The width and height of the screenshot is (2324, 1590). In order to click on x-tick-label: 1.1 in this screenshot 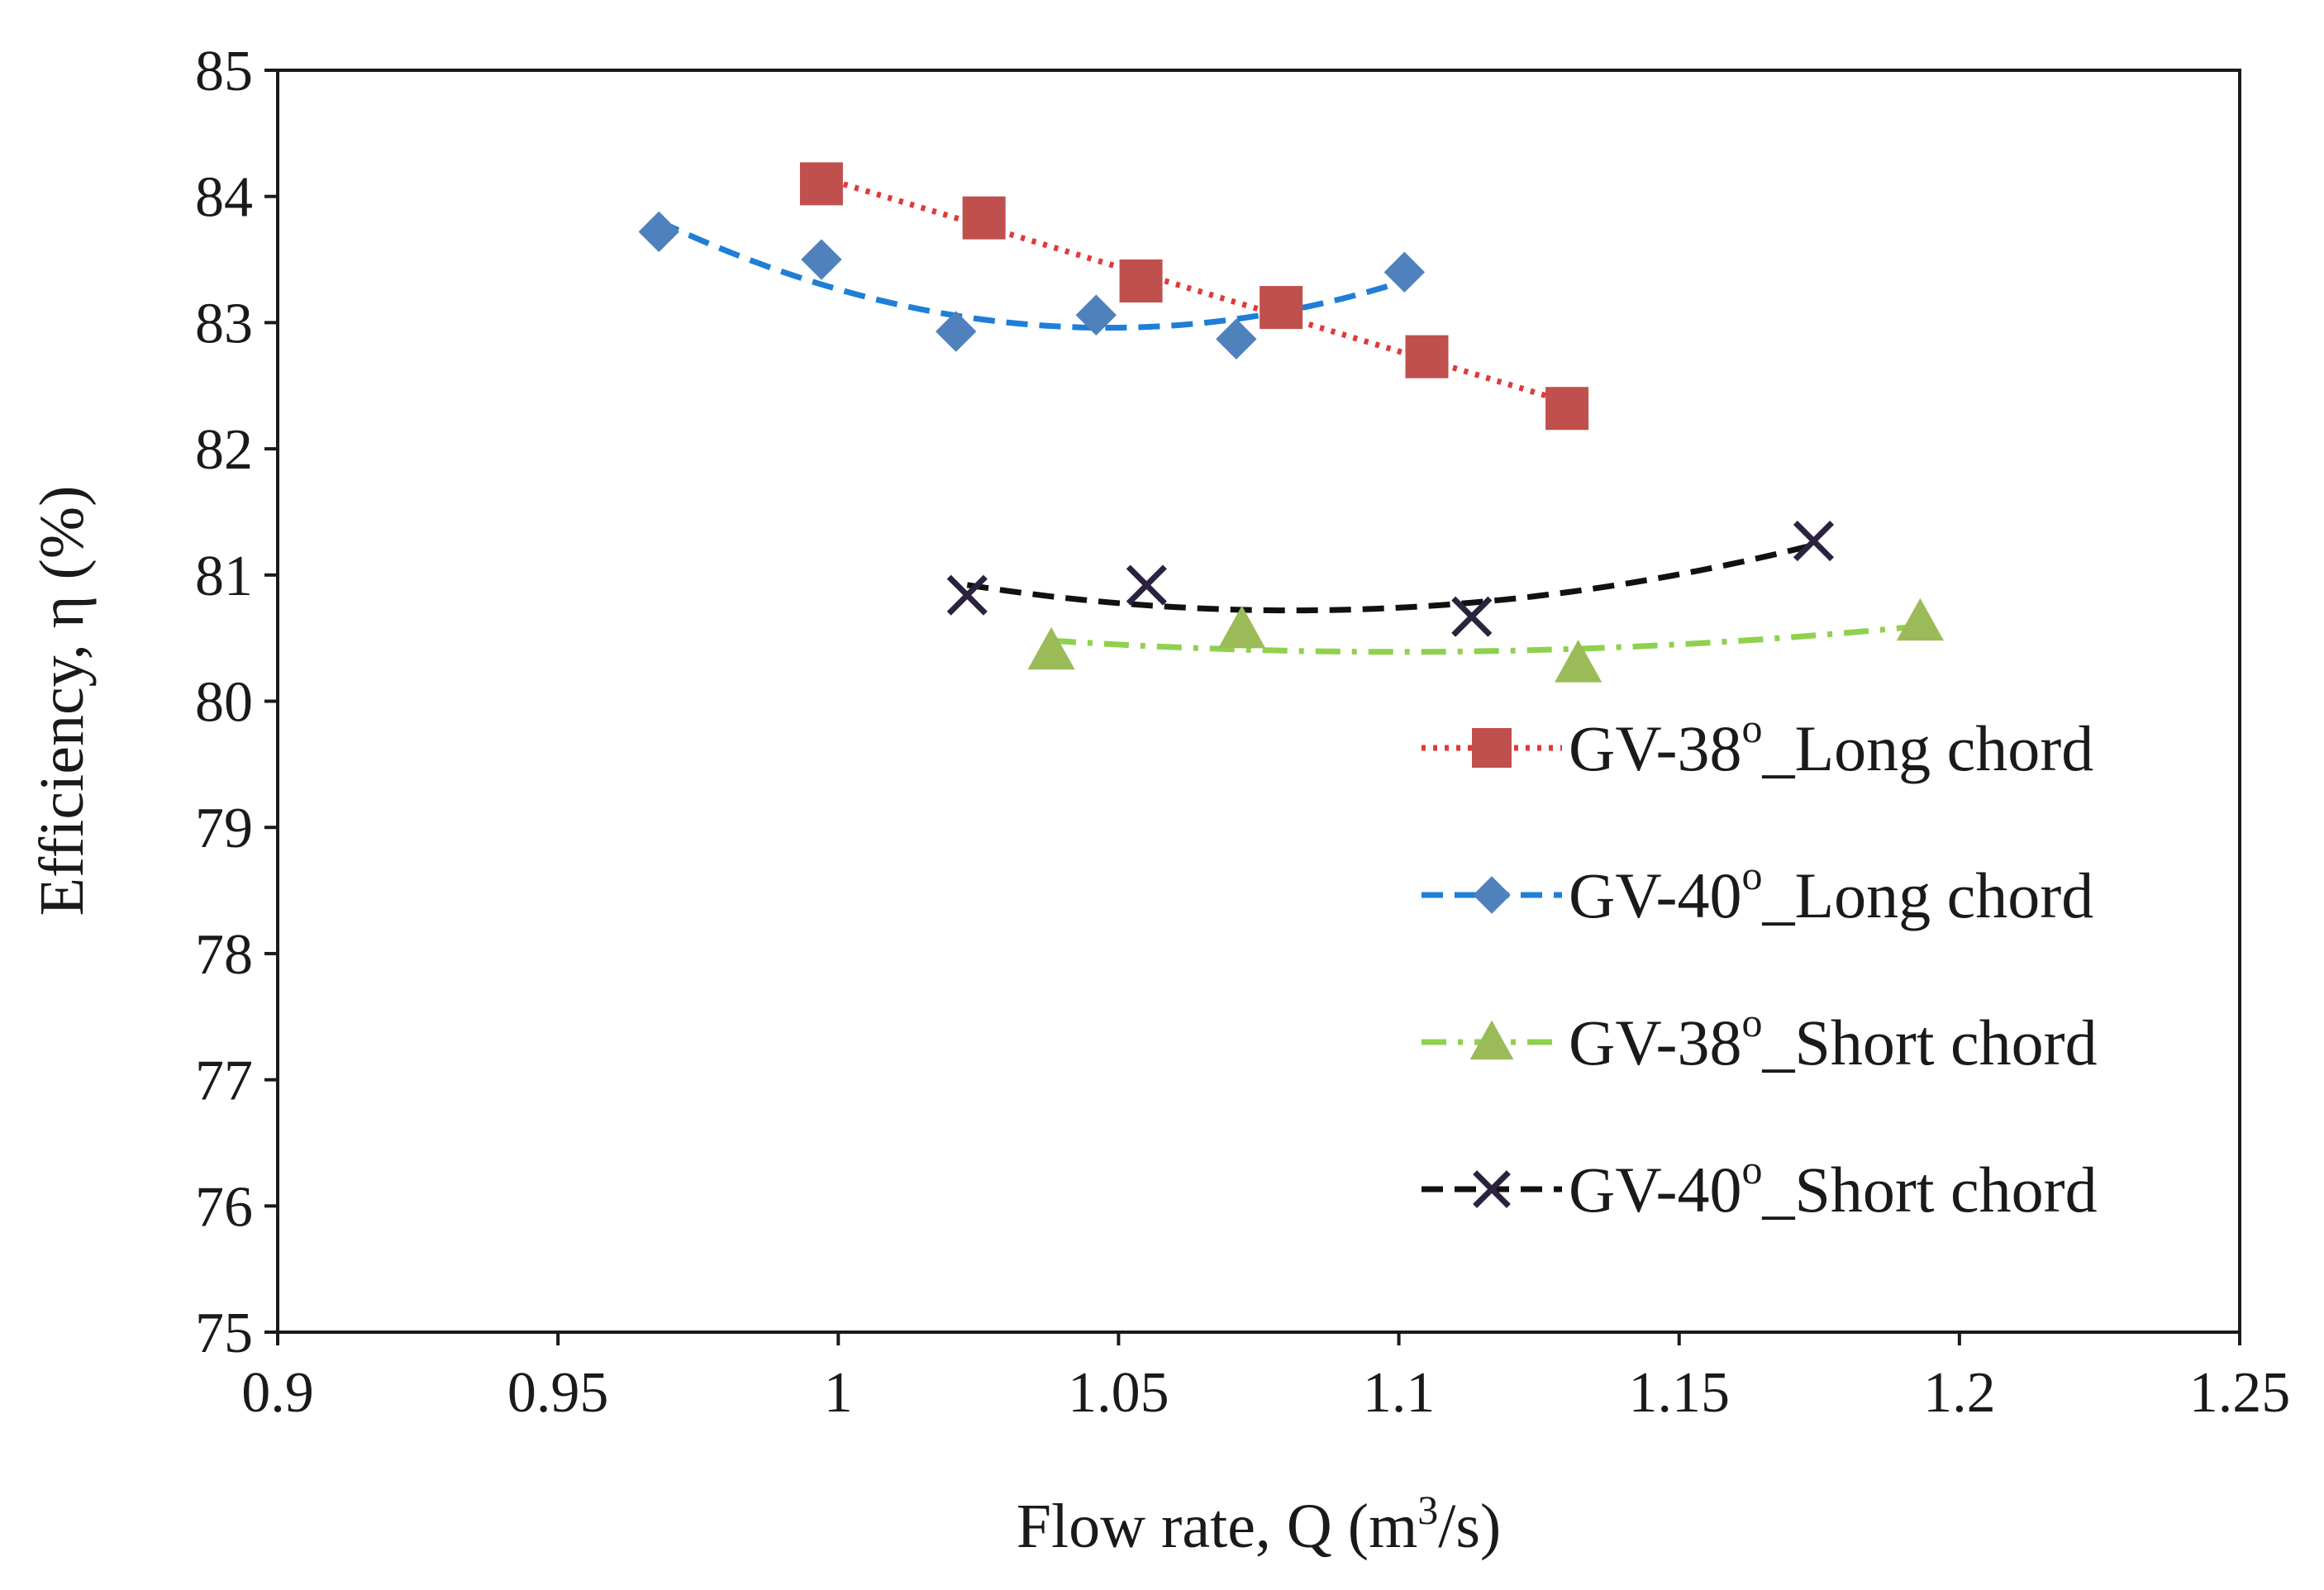, I will do `click(1399, 1393)`.